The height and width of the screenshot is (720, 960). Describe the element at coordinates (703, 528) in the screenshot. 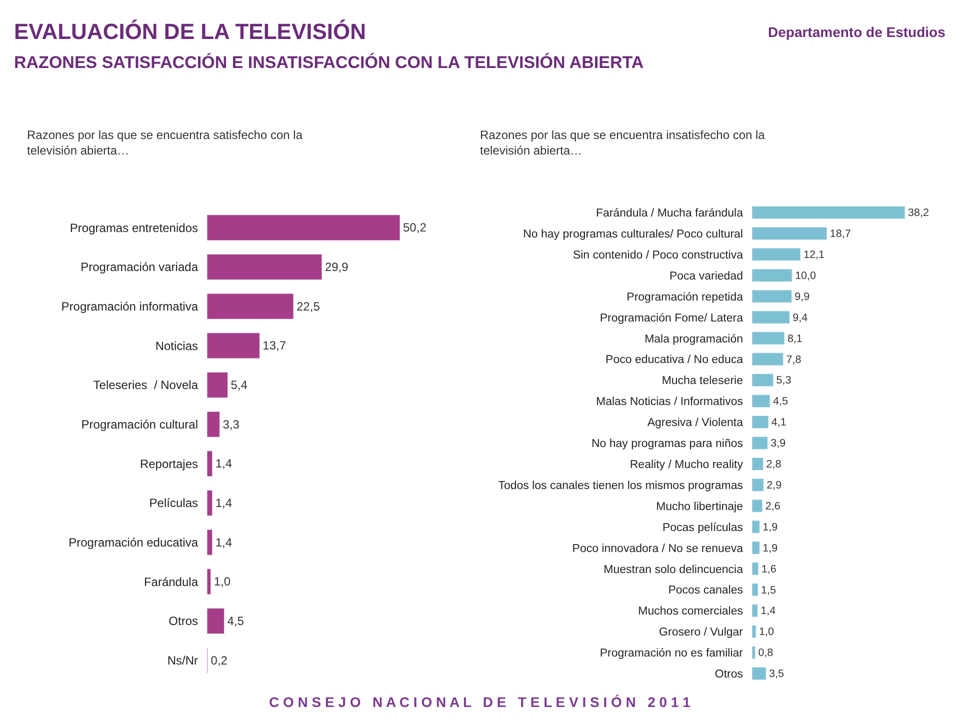

I see `y-tick-label: Pocas películas` at that location.